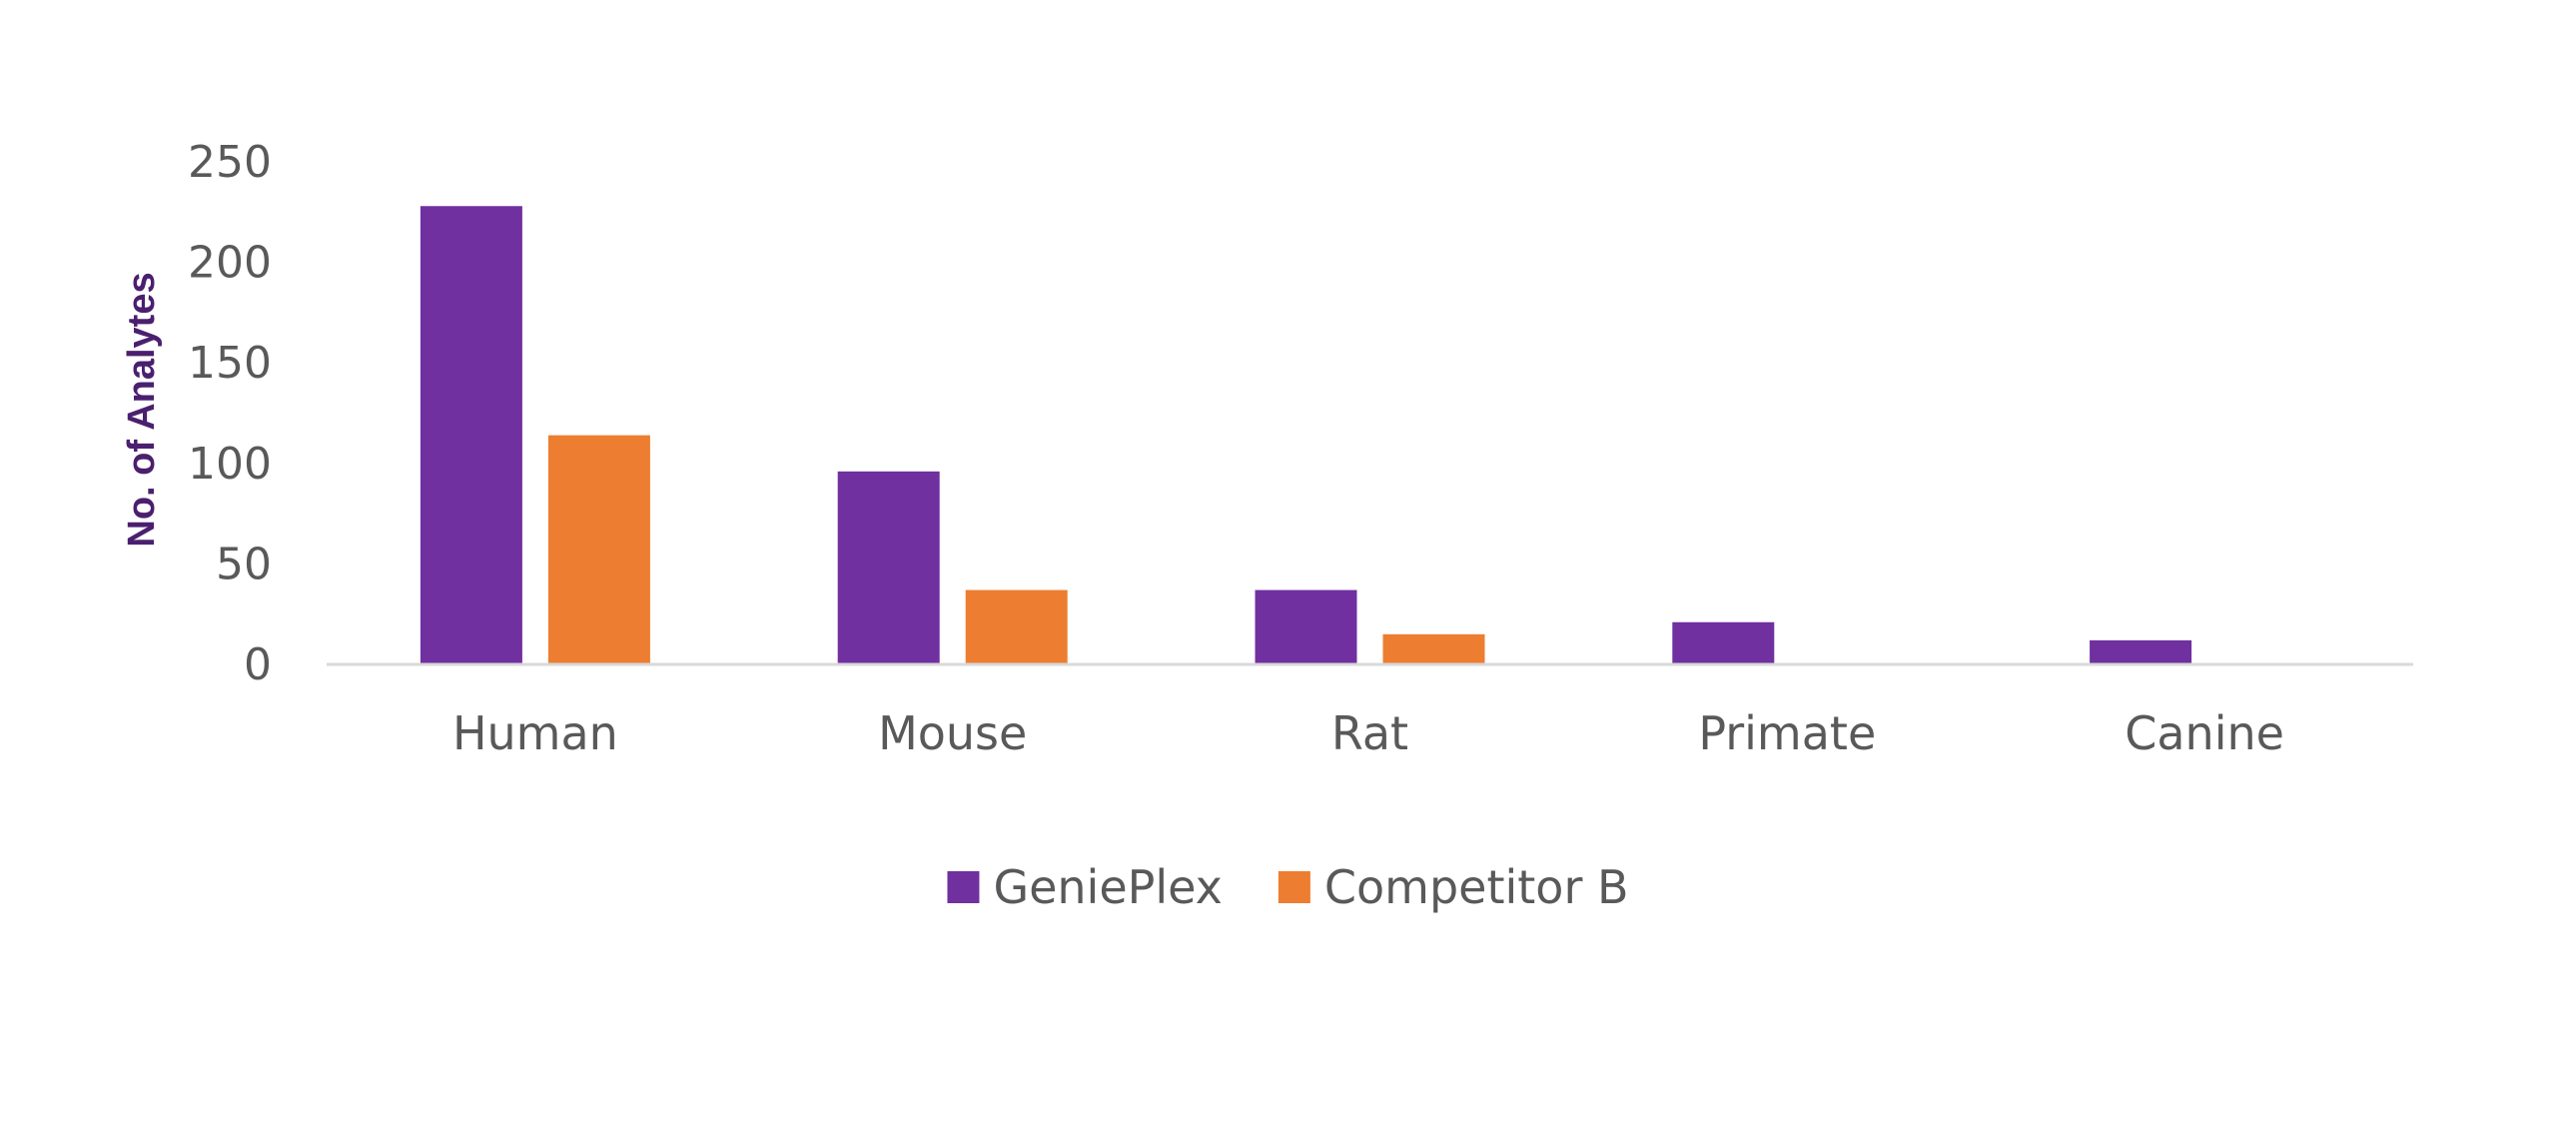  Describe the element at coordinates (230, 162) in the screenshot. I see `y-tick-label: 250` at that location.